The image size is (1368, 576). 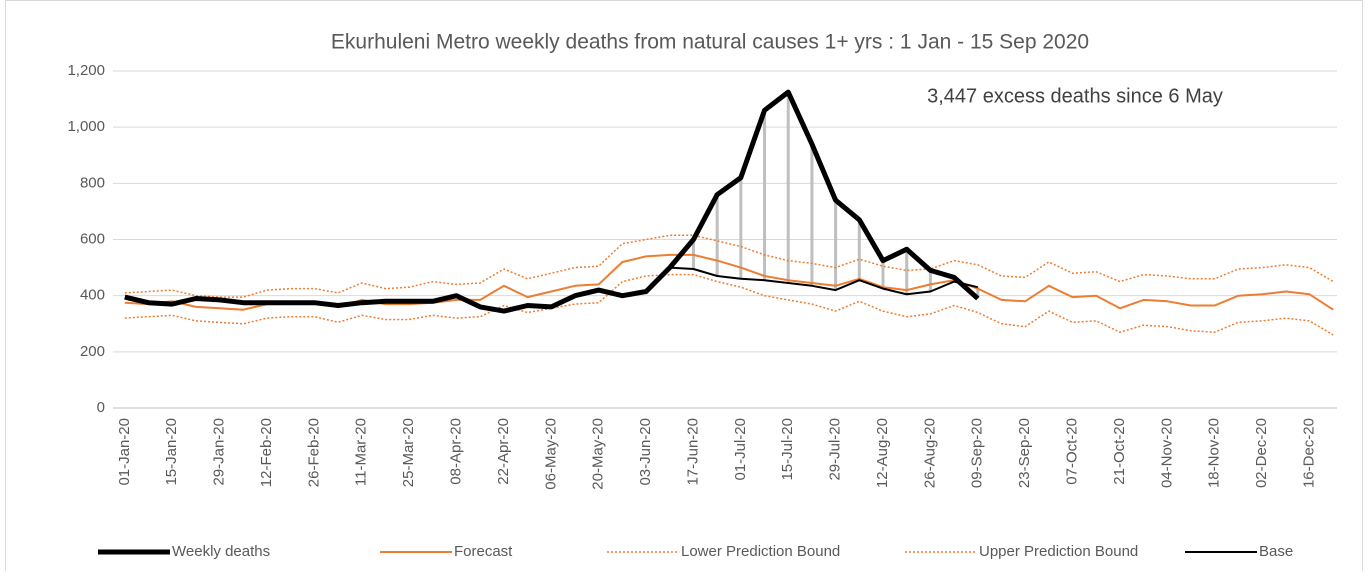 I want to click on x-tick-label: 15-Jul-20, so click(x=787, y=449).